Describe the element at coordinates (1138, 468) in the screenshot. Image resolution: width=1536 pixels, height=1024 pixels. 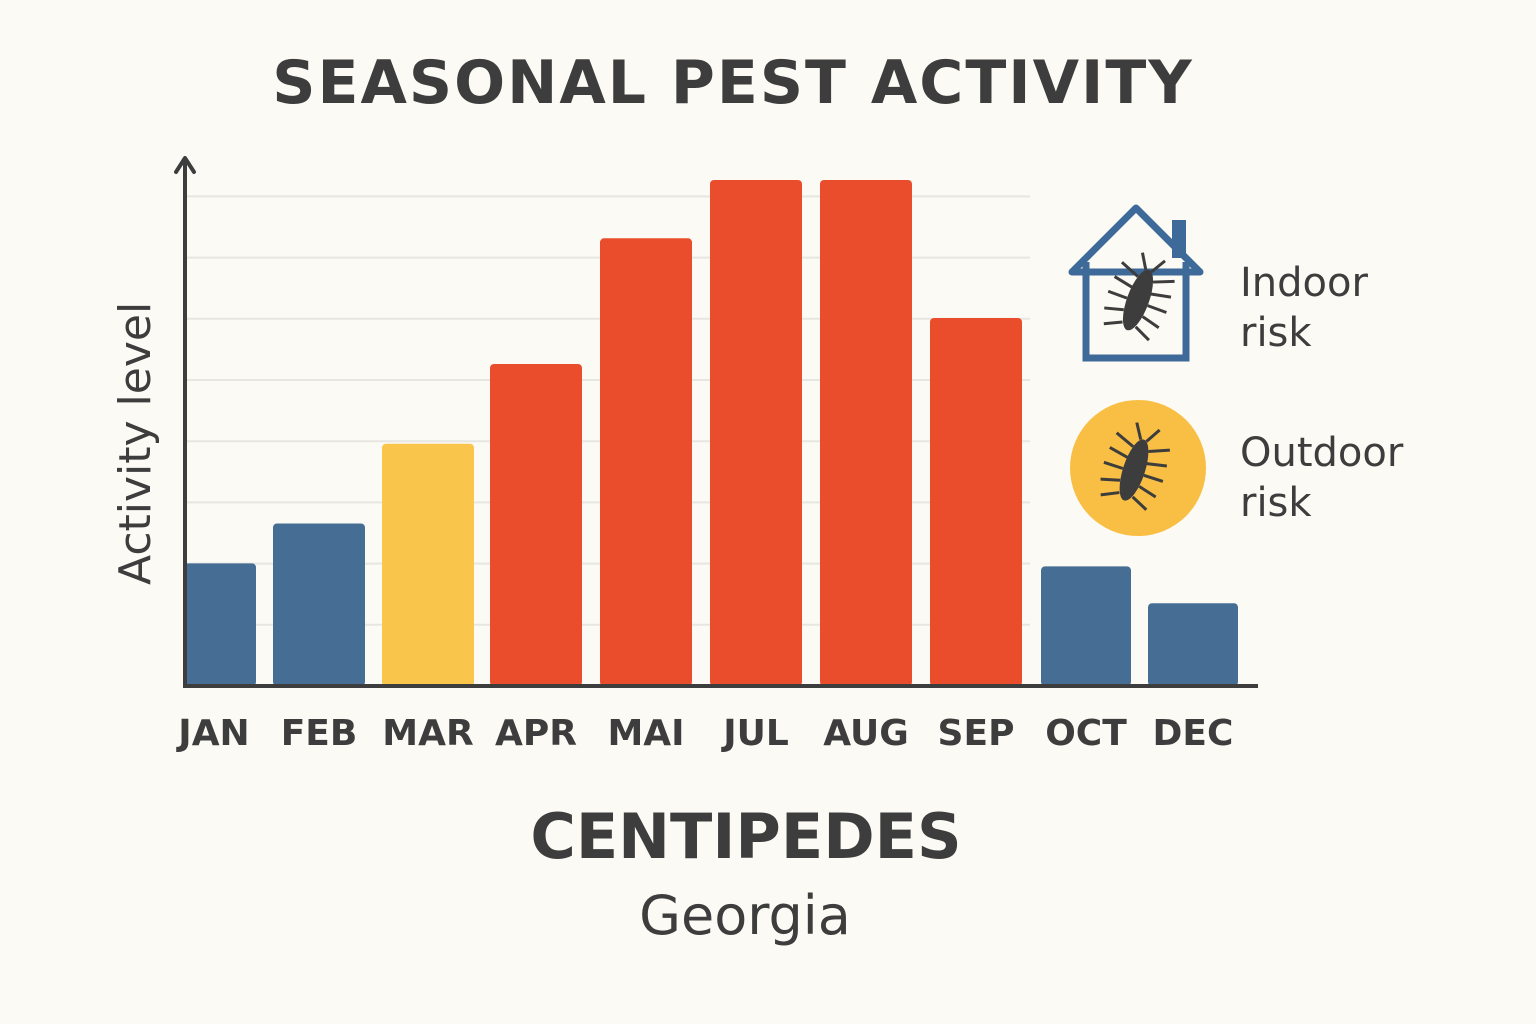
I see `sun-centipede-icon` at that location.